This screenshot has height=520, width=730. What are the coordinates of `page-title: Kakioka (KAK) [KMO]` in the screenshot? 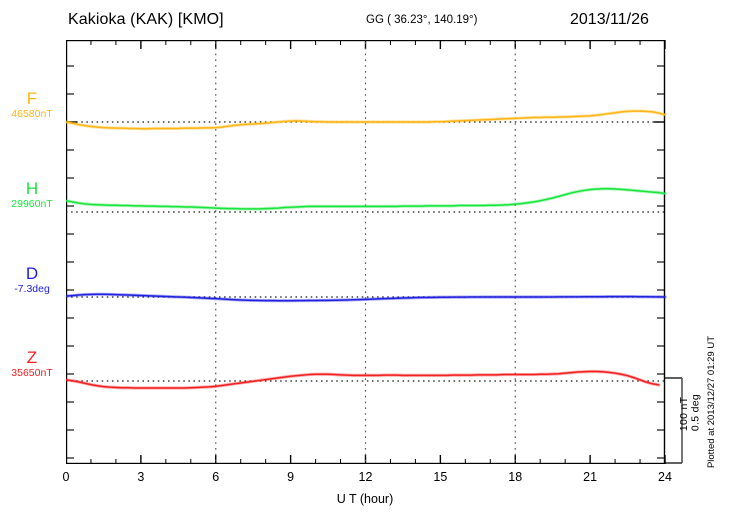 It's located at (146, 19).